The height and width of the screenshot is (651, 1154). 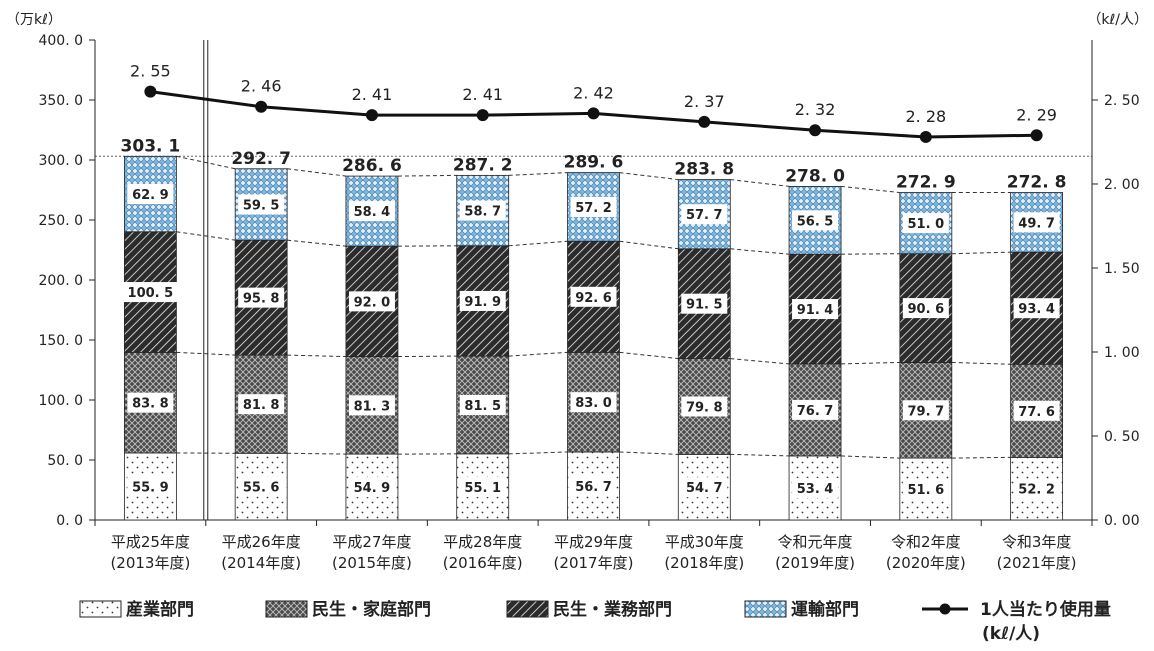 I want to click on segment-value-label: 77. 6, so click(x=1036, y=412).